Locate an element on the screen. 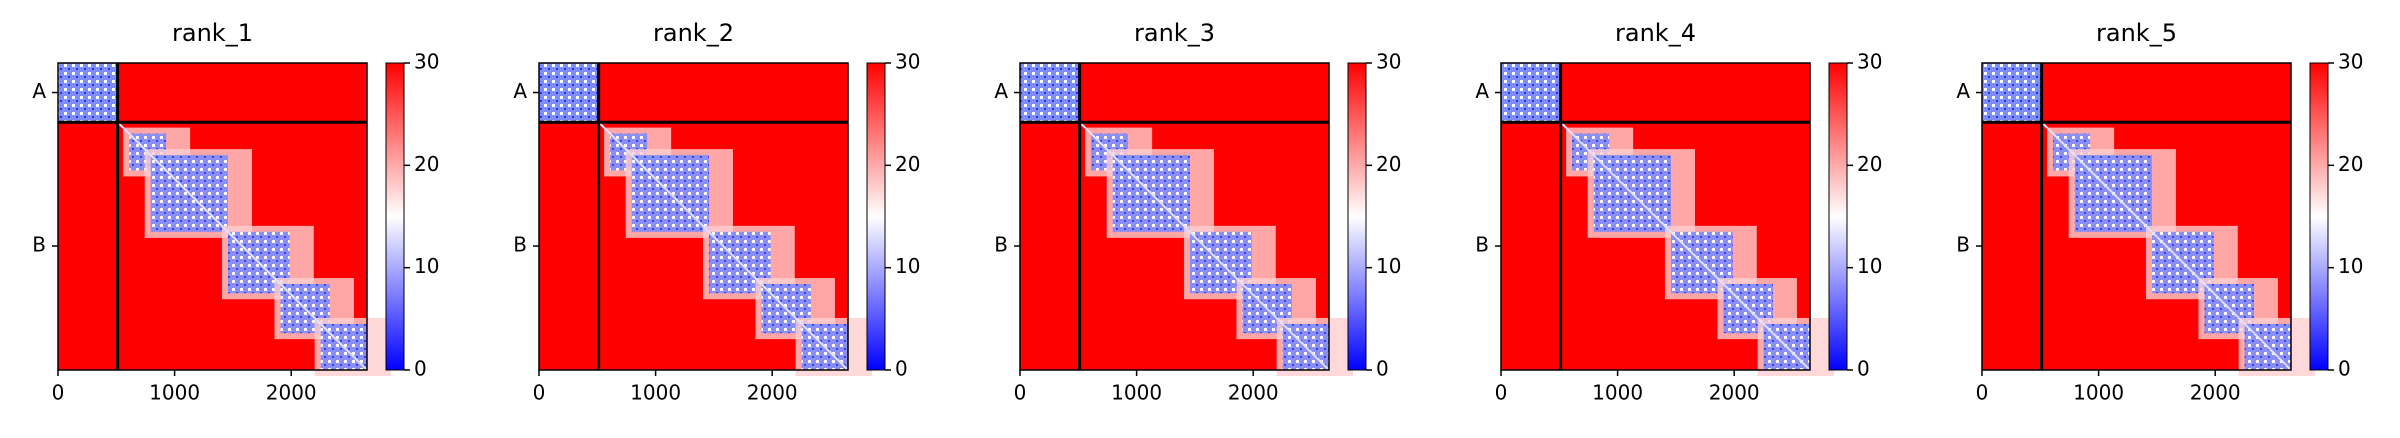 The image size is (2400, 438). chart-title: rank_4 is located at coordinates (1655, 33).